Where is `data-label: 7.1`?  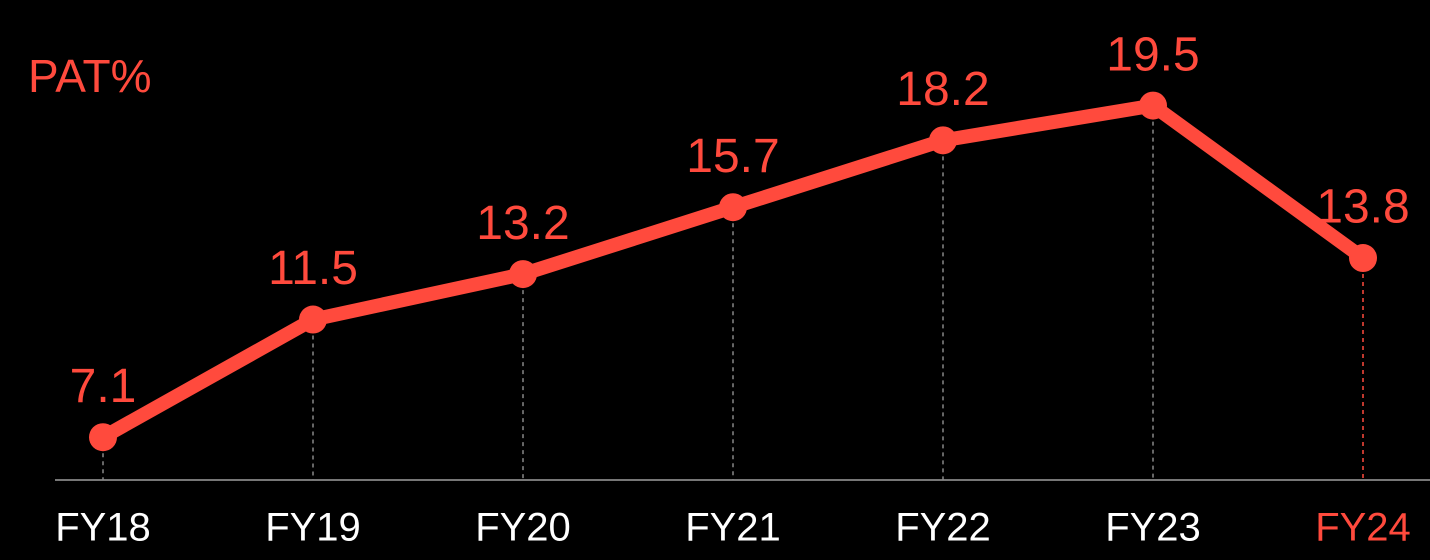 data-label: 7.1 is located at coordinates (103, 386).